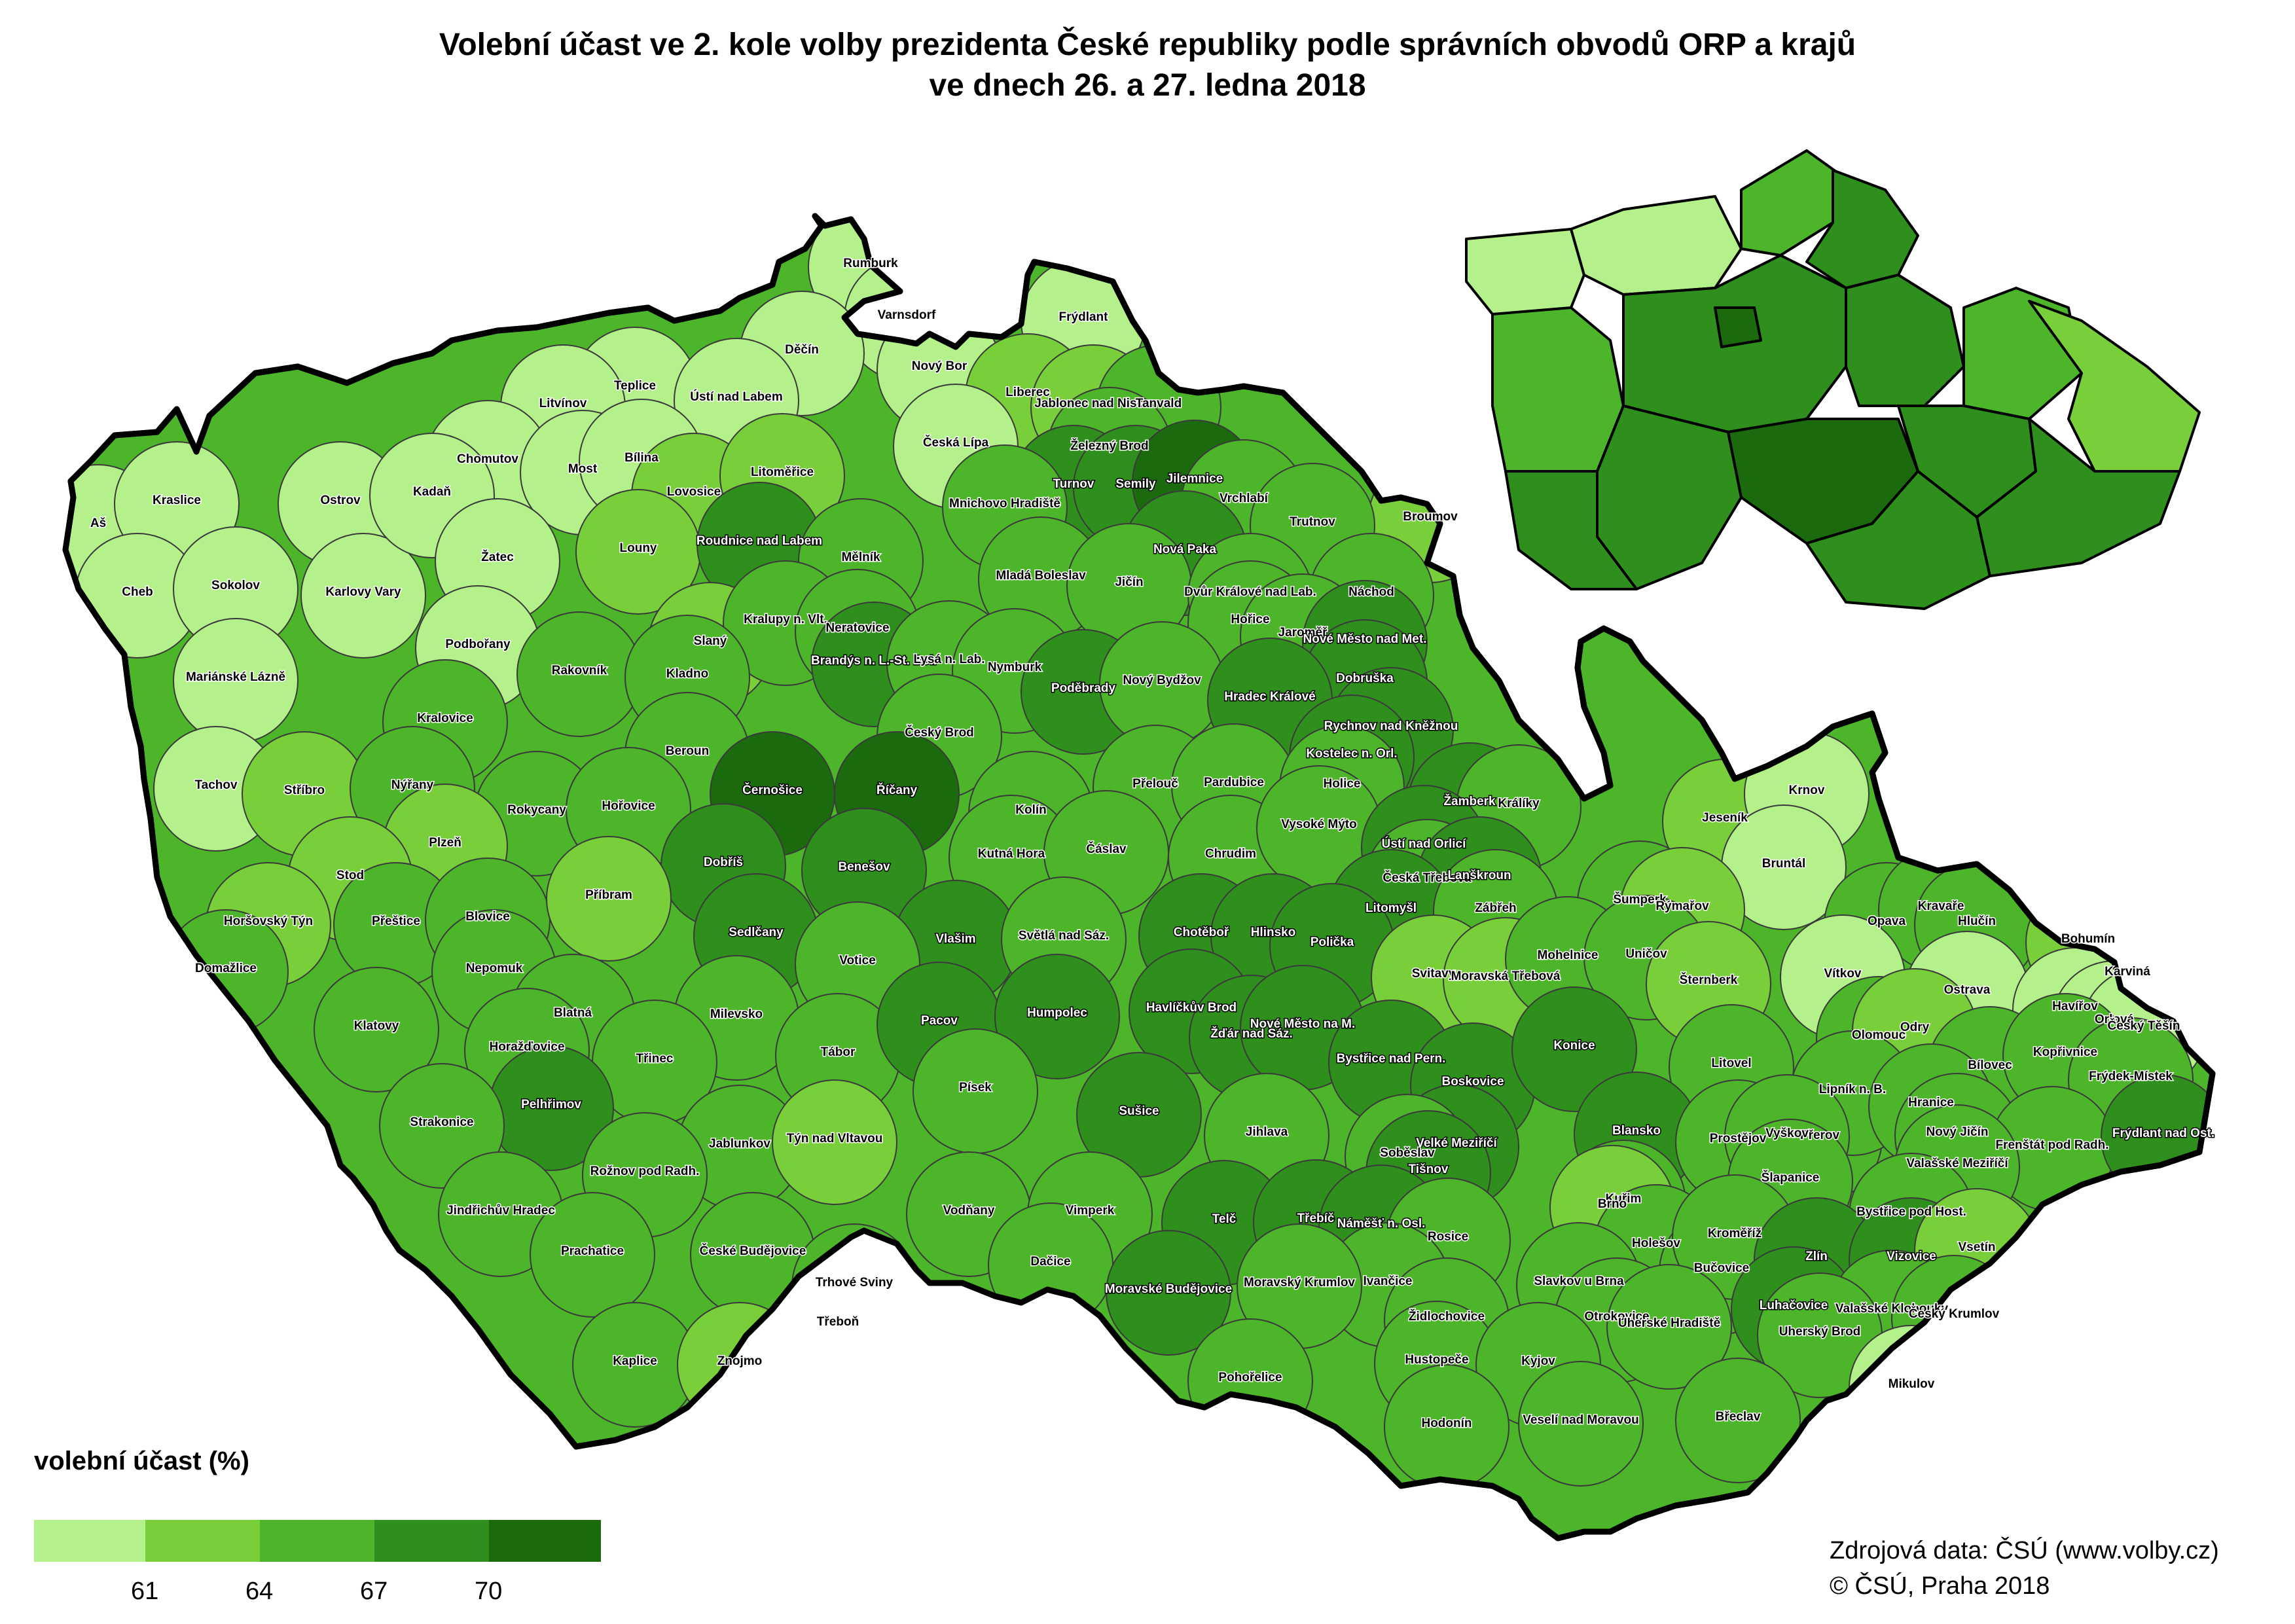 This screenshot has height=1624, width=2295. Describe the element at coordinates (1391, 908) in the screenshot. I see `district-label: Litomyšl` at that location.